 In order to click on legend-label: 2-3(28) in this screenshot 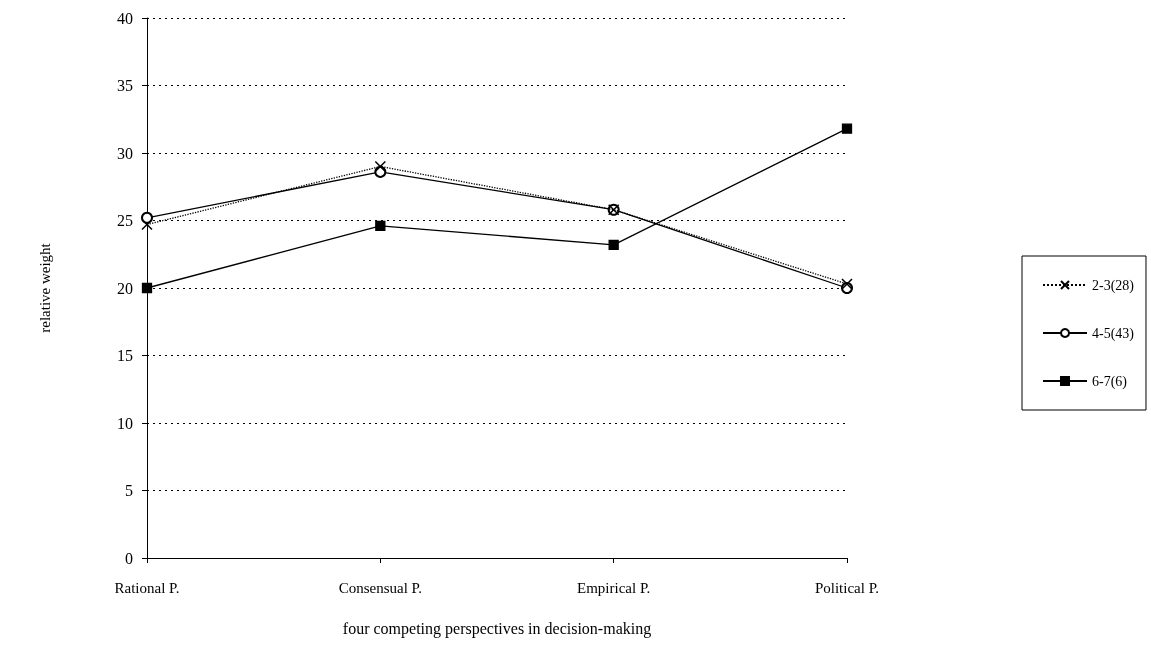, I will do `click(1113, 285)`.